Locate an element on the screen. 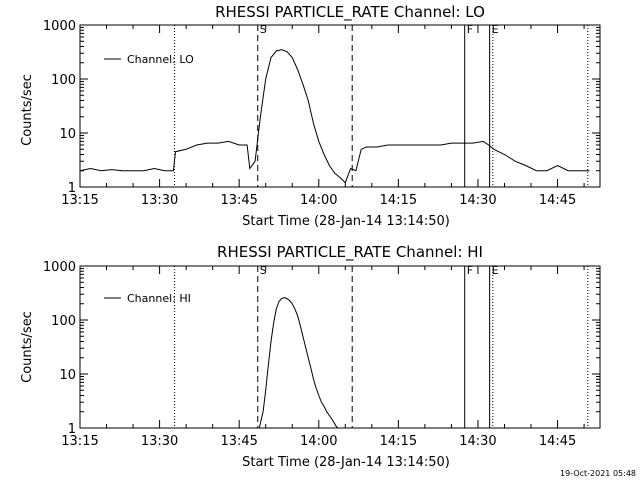 Image resolution: width=640 pixels, height=480 pixels. y-tick-label-lo-1: 10 is located at coordinates (67, 134).